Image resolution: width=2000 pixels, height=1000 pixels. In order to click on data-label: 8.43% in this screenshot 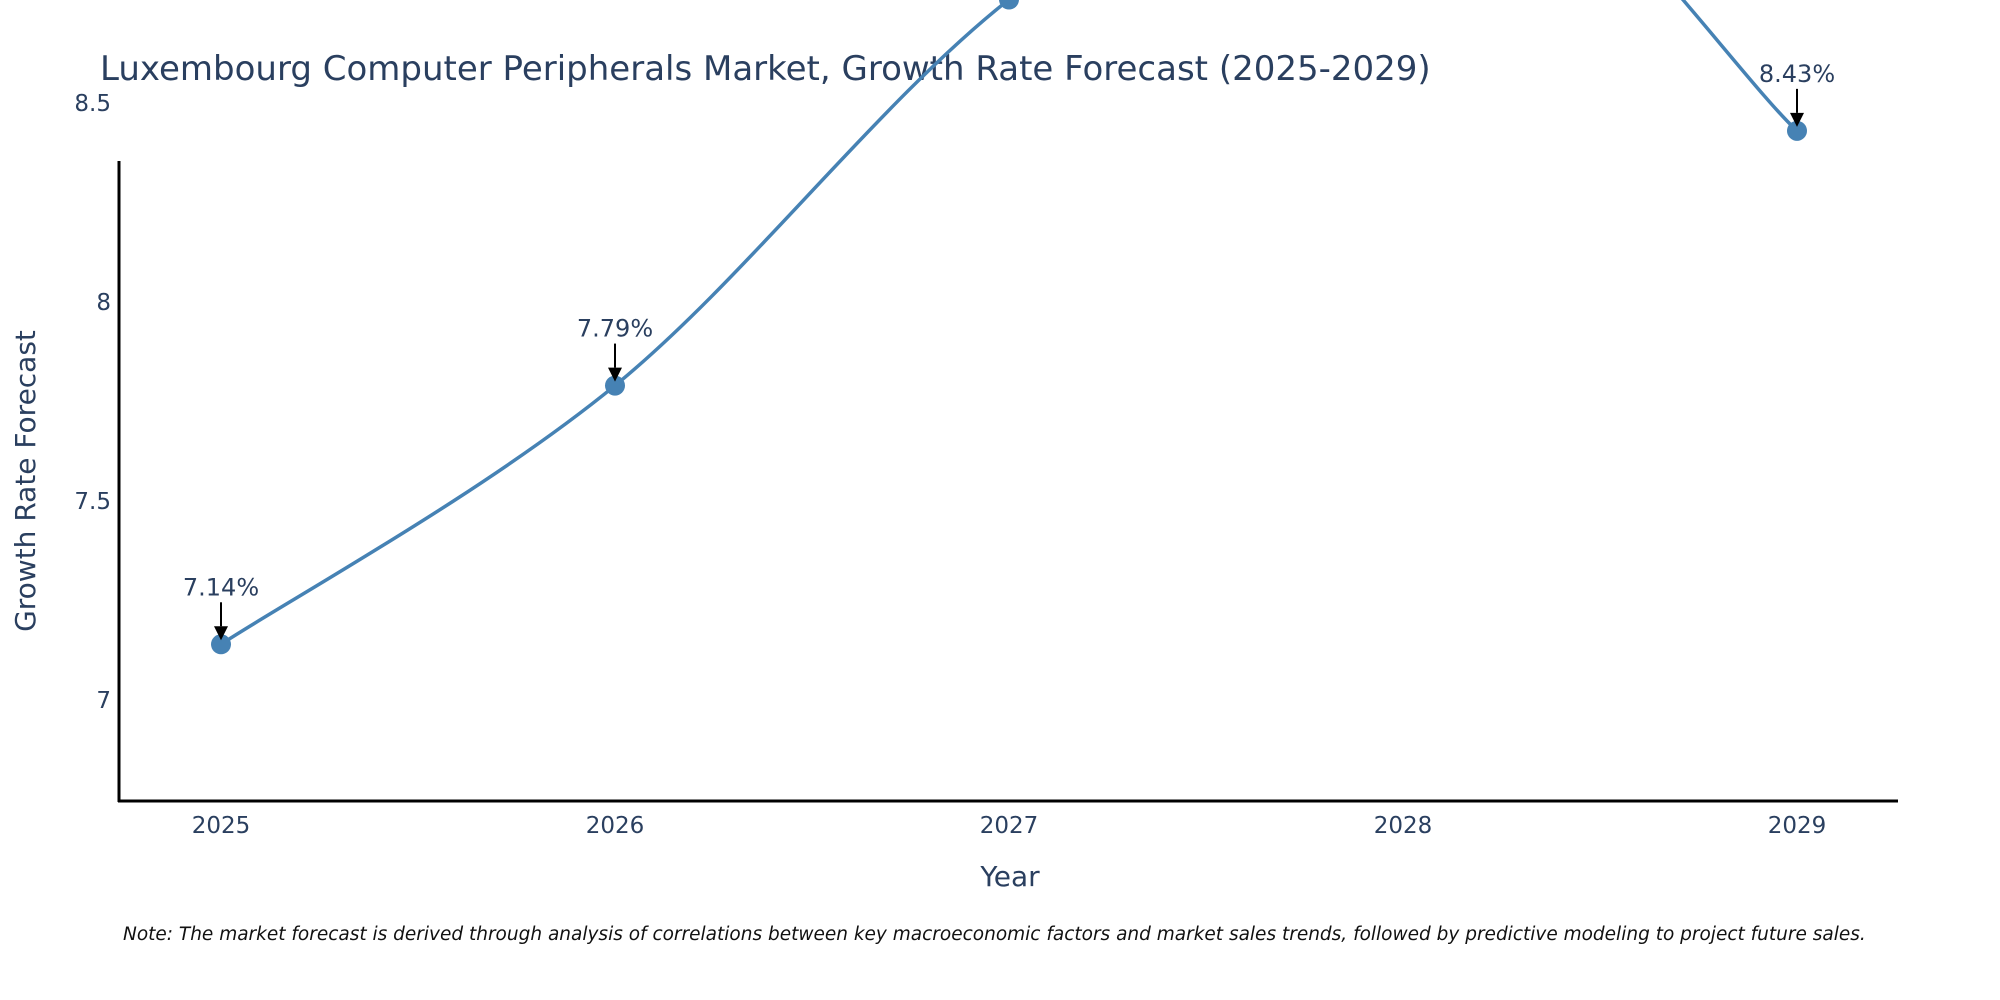, I will do `click(1797, 74)`.